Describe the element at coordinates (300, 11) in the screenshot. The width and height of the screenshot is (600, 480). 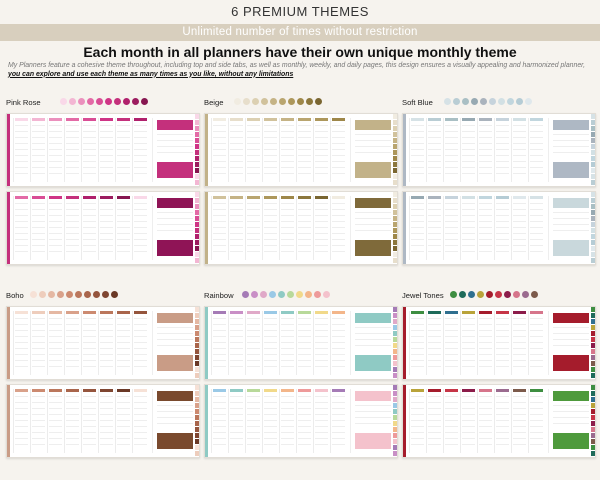
I see `page-title: 6 PREMIUM THEMES` at that location.